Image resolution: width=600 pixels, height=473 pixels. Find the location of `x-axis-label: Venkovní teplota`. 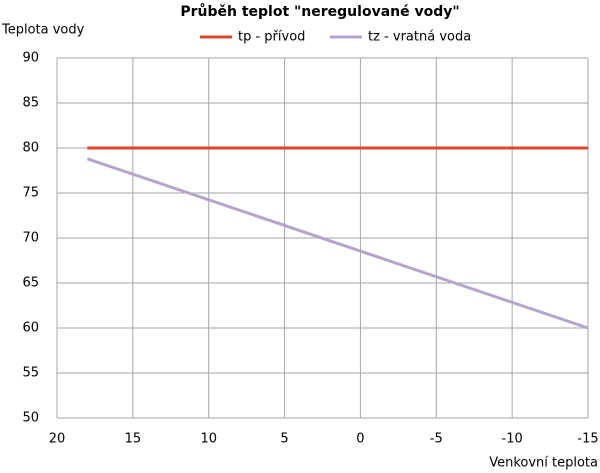

x-axis-label: Venkovní teplota is located at coordinates (543, 463).